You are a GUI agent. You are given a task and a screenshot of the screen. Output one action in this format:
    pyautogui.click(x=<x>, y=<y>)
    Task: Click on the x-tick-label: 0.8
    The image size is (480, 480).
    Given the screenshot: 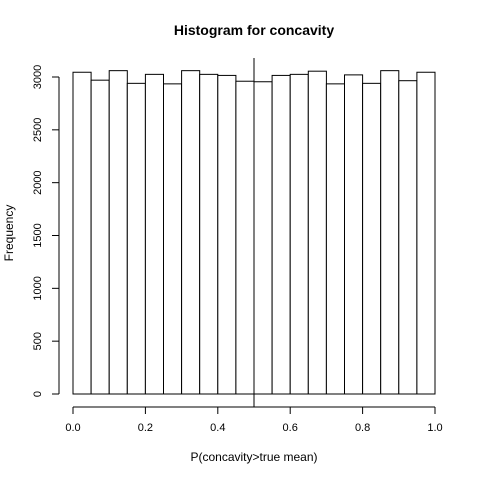 What is the action you would take?
    pyautogui.click(x=362, y=428)
    